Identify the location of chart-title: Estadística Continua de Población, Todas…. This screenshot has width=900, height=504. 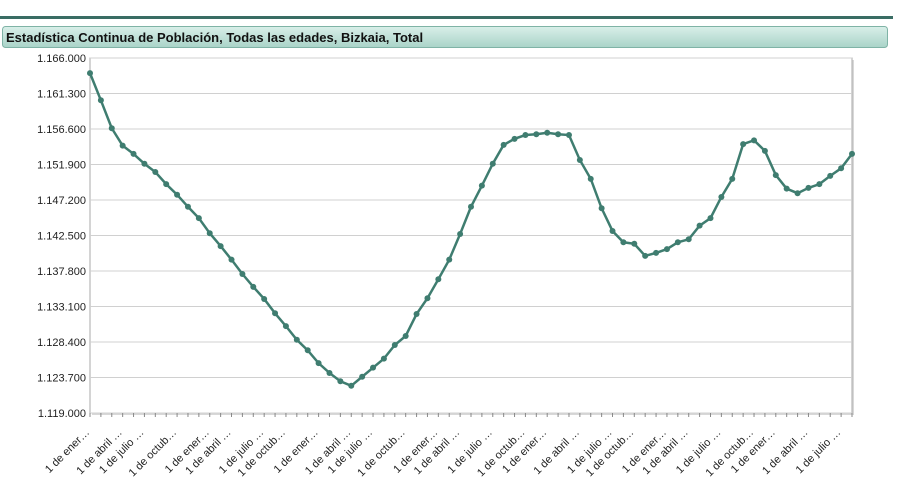
(214, 37).